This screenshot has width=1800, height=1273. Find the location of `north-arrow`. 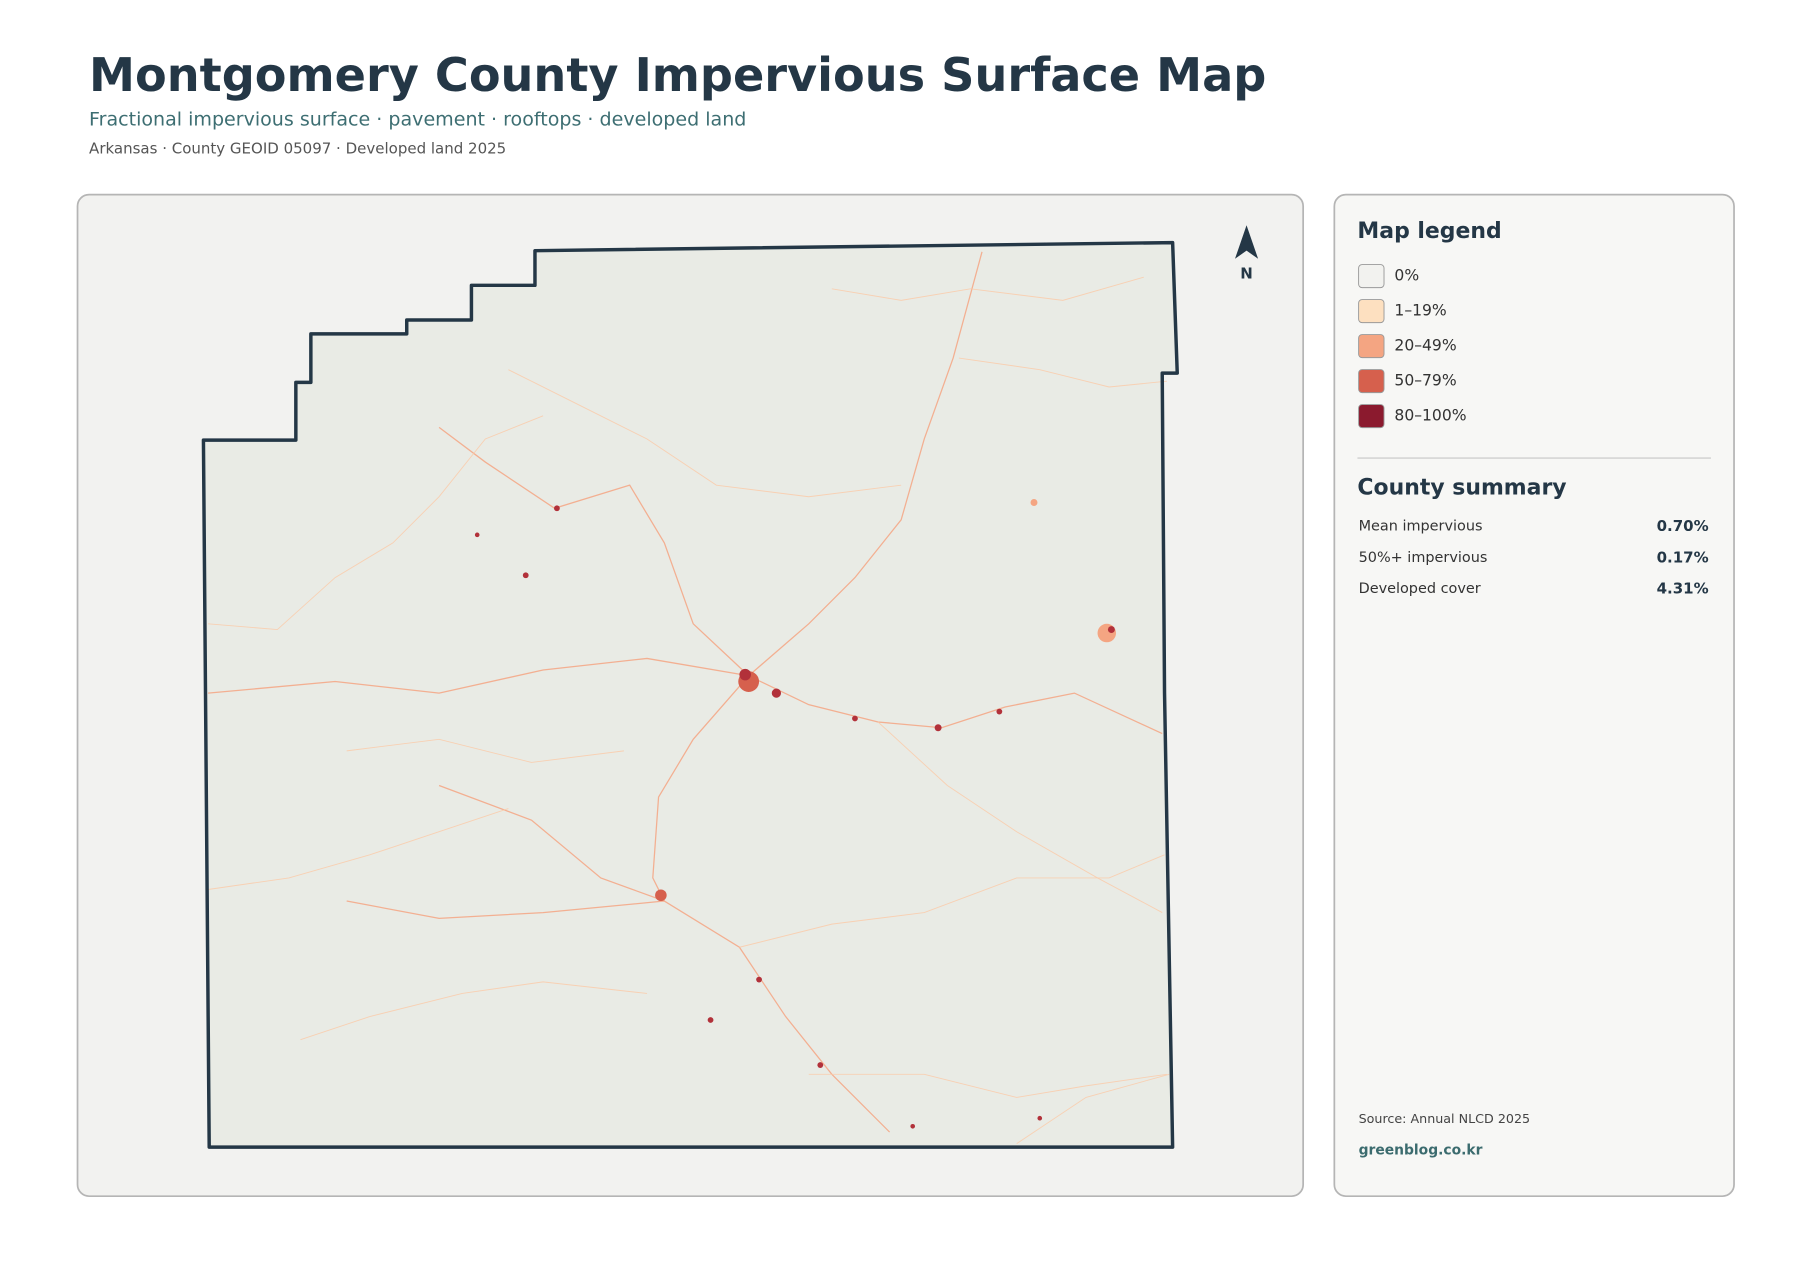

north-arrow is located at coordinates (1247, 242).